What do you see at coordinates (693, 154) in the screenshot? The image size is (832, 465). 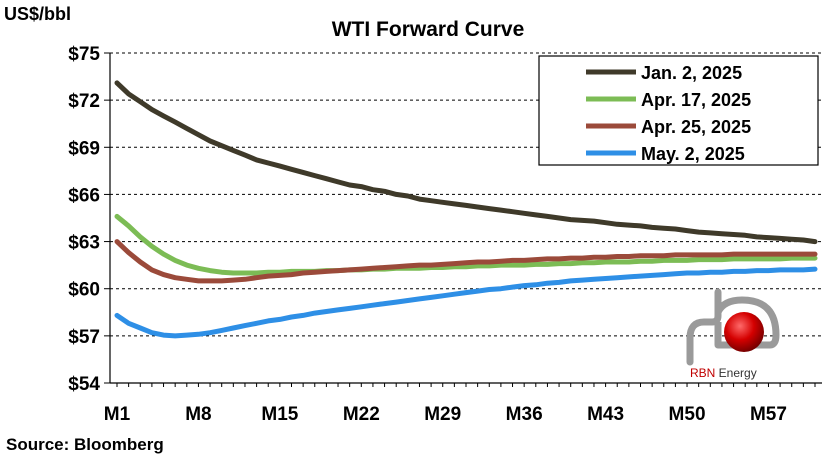 I see `legend-label-3: May. 2, 2025` at bounding box center [693, 154].